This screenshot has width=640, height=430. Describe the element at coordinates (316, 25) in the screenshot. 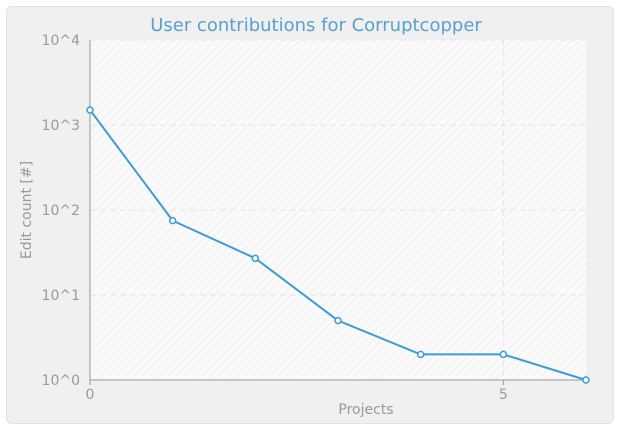

I see `chart-title: User contributions for Corruptcopper` at that location.